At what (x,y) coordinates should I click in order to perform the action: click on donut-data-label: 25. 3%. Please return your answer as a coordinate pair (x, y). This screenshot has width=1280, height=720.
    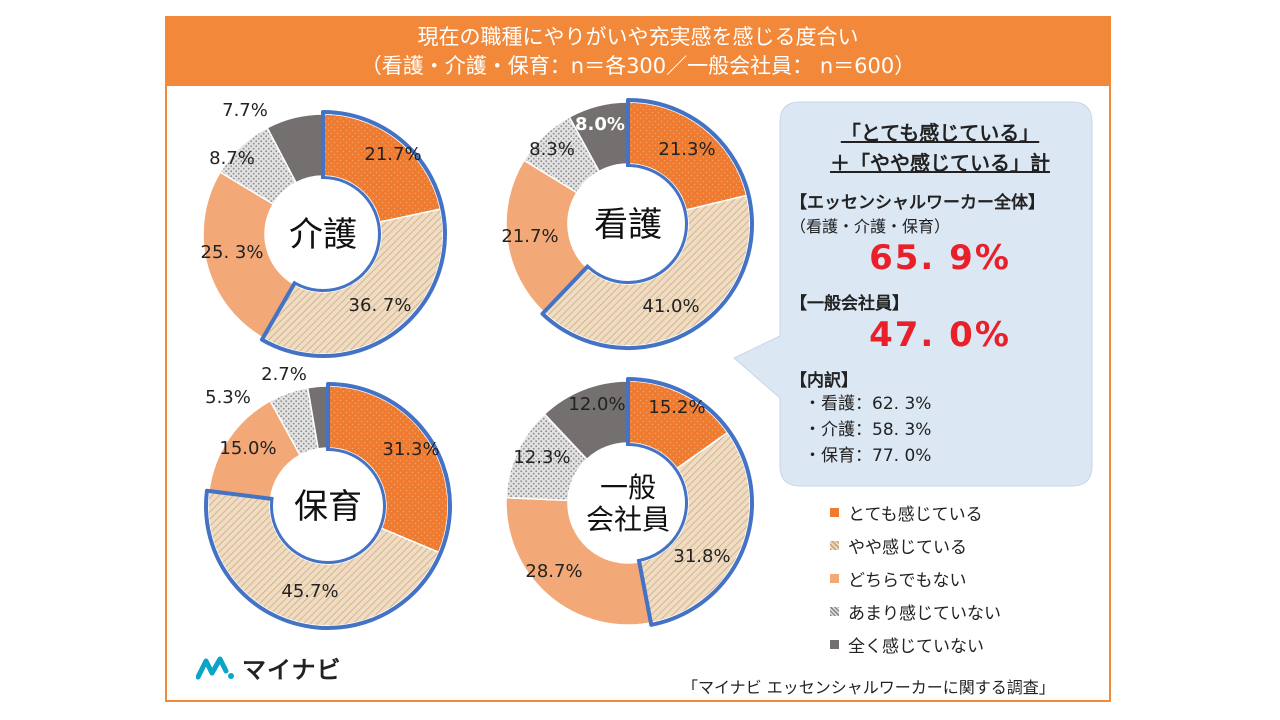
    Looking at the image, I should click on (232, 252).